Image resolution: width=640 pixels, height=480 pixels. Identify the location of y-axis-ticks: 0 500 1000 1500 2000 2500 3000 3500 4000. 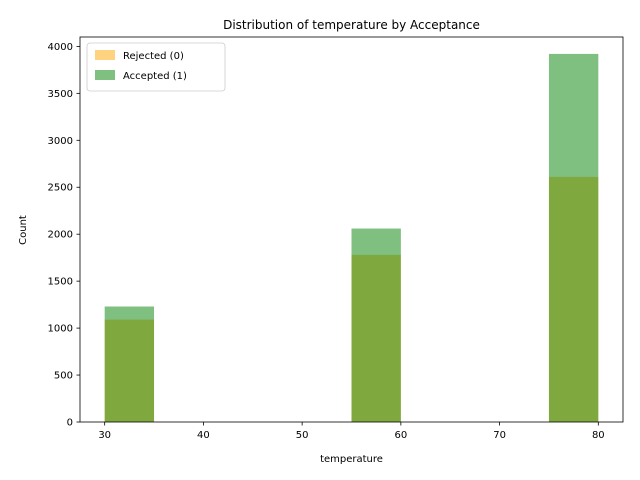
(64, 235).